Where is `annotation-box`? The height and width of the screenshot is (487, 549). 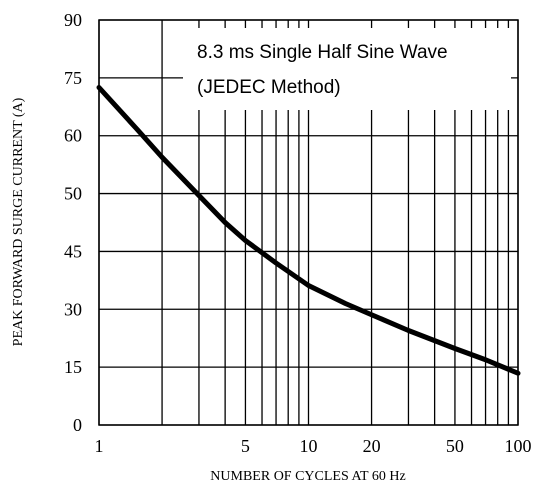 annotation-box is located at coordinates (347, 69).